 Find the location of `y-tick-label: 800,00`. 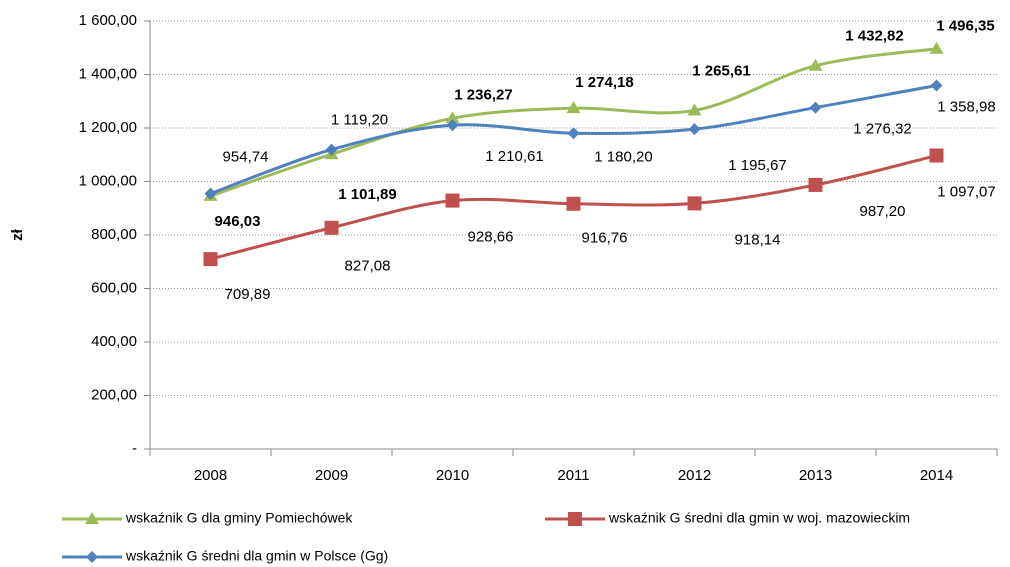

y-tick-label: 800,00 is located at coordinates (114, 234).